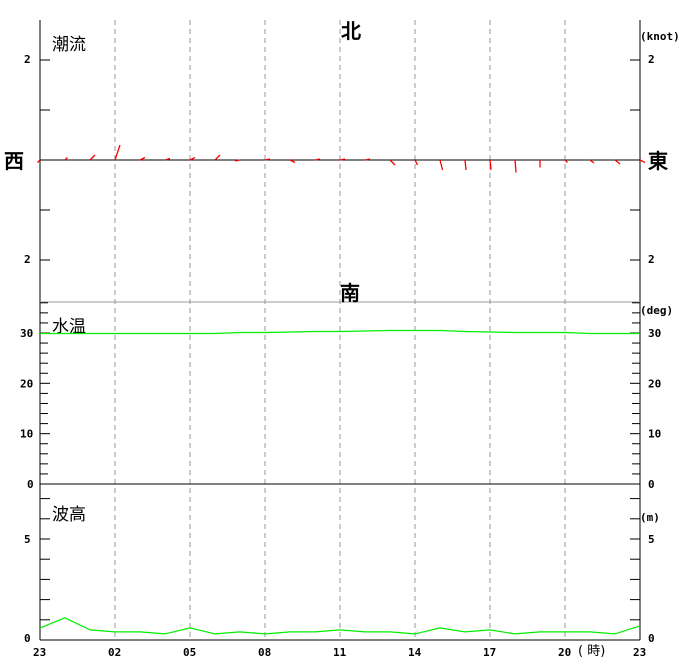 Image resolution: width=680 pixels, height=660 pixels. I want to click on wave-height-line, so click(340, 626).